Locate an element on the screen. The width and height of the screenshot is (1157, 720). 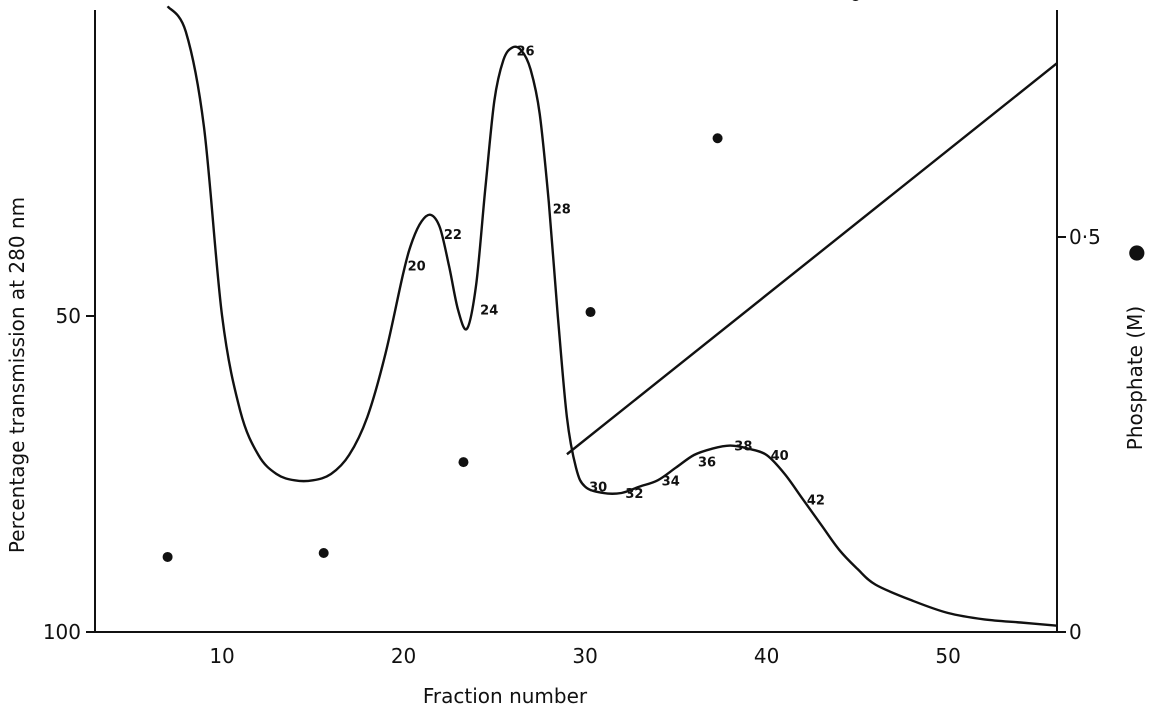
y-axis-left-title: Percentage transmission at 280 nm is located at coordinates (17, 375).